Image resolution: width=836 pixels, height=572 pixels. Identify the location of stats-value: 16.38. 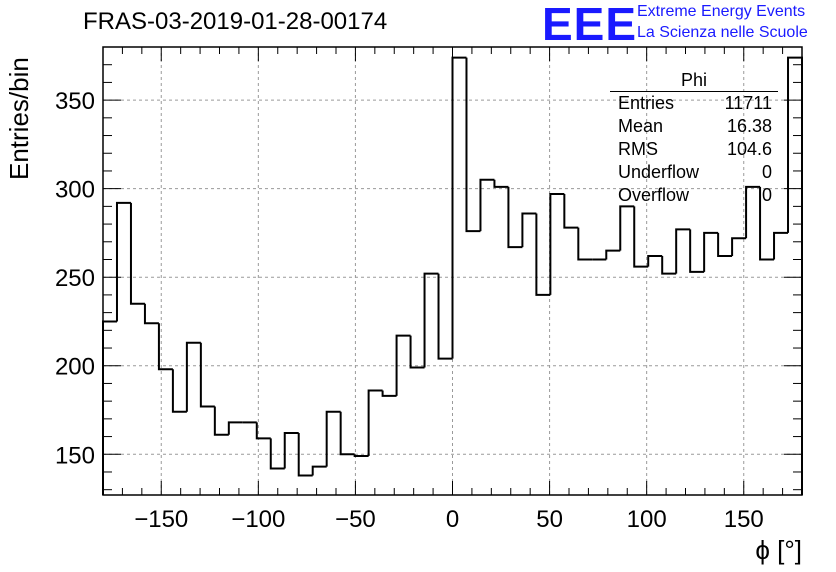
(749, 126).